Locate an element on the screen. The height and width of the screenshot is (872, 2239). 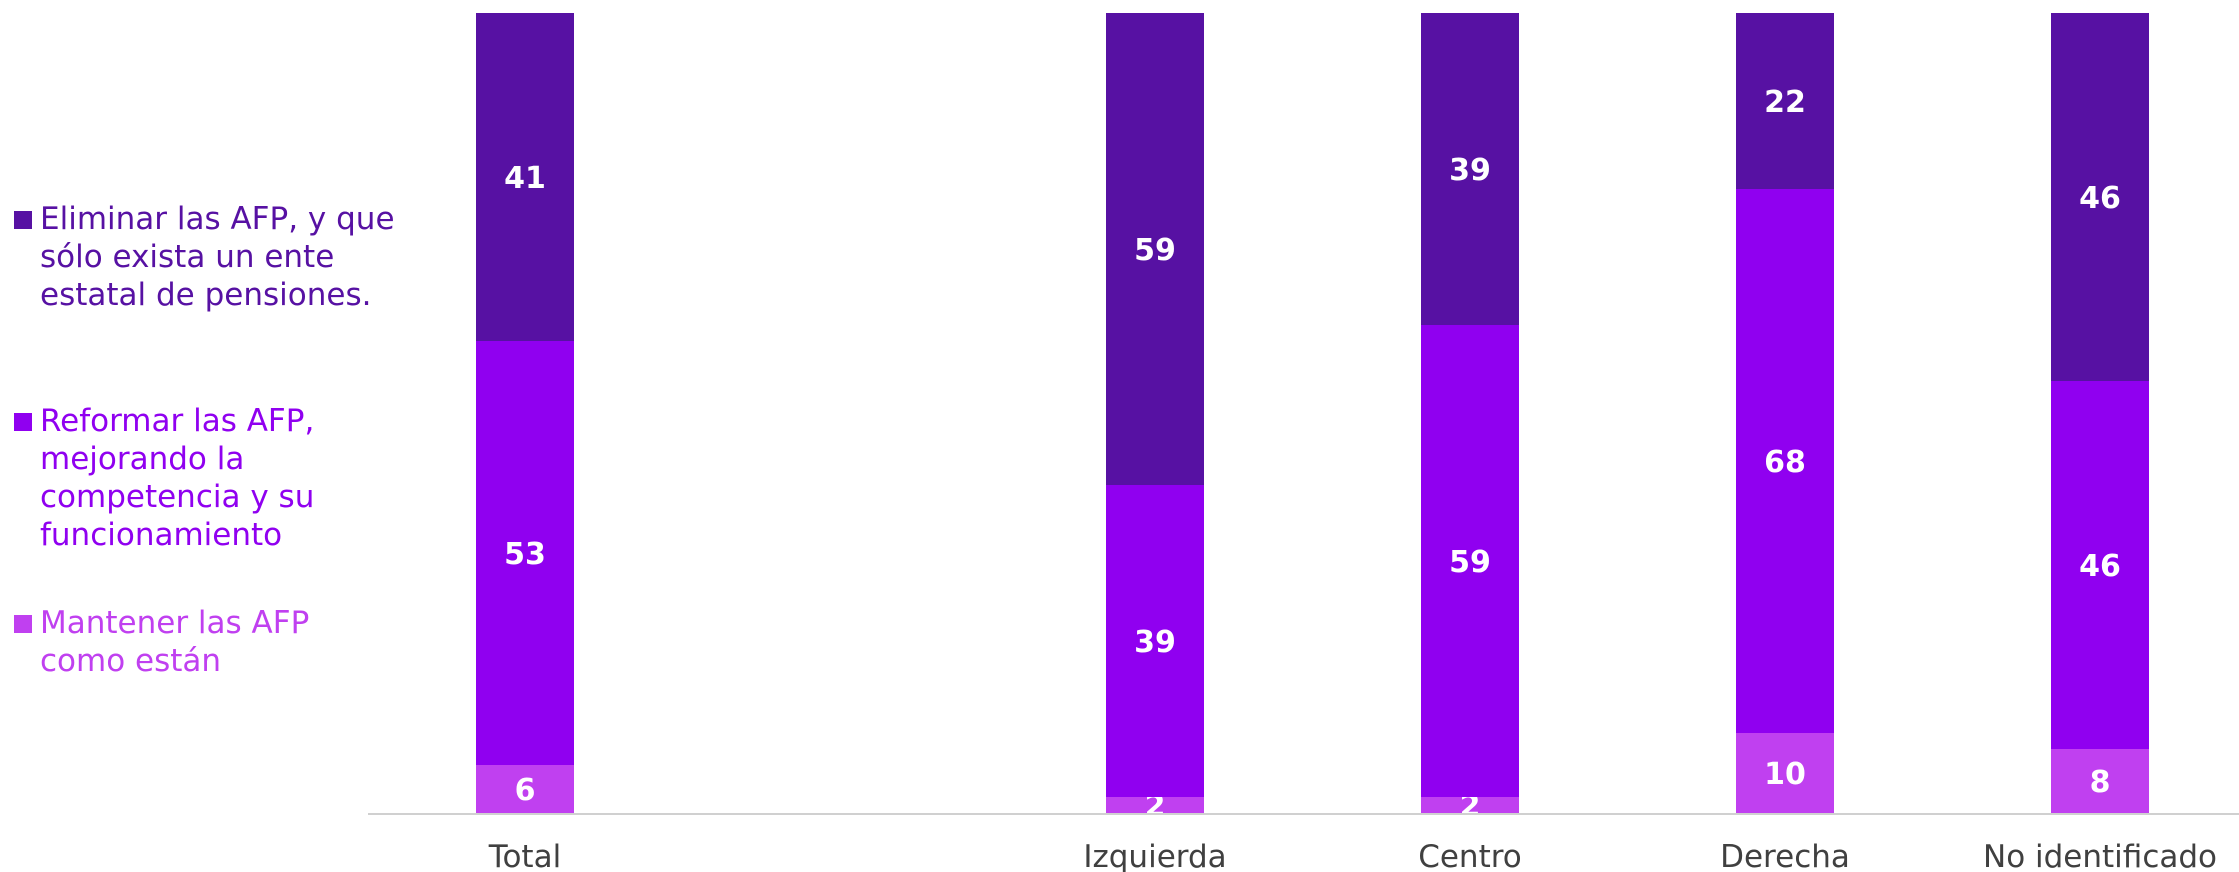
data-label: 10 is located at coordinates (1785, 774).